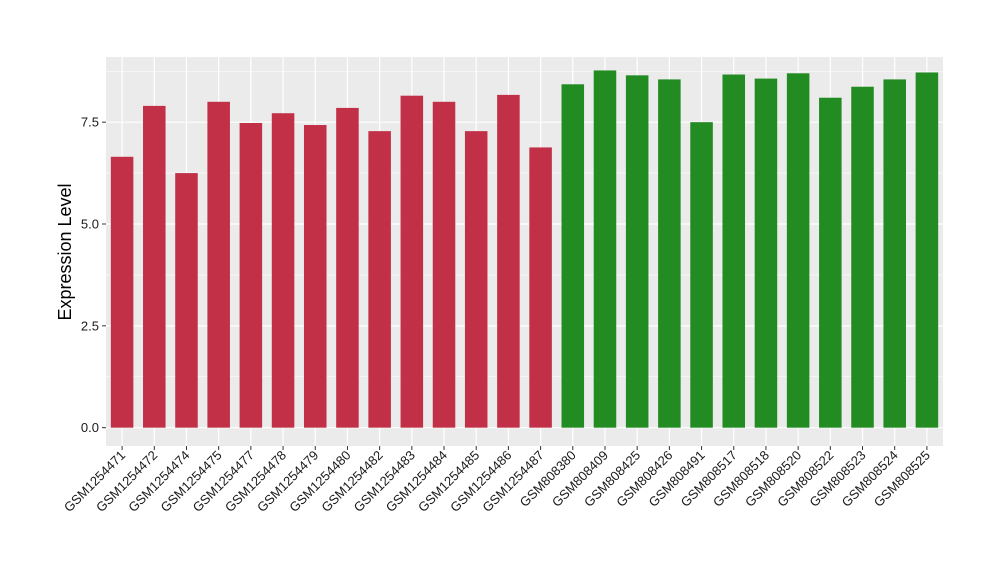 The height and width of the screenshot is (580, 1000). I want to click on bar-GSM1254475, so click(218, 264).